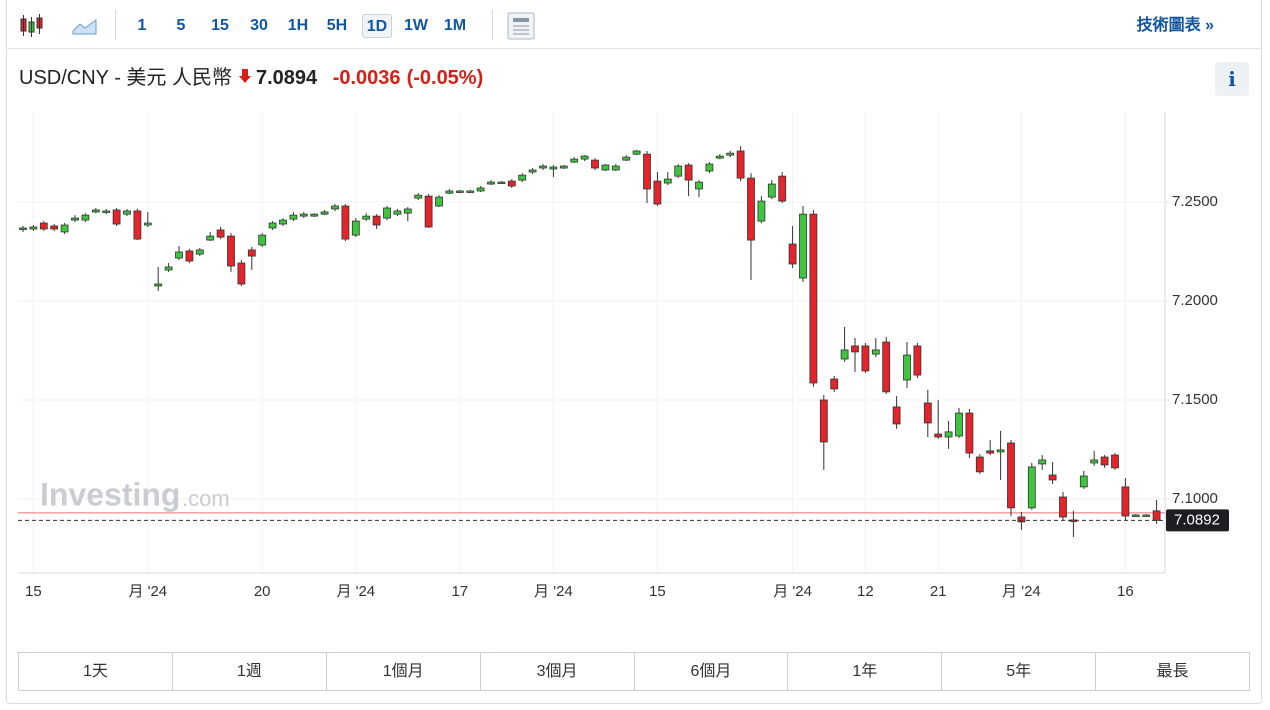  I want to click on last-price-label: 7.0892, so click(1197, 519).